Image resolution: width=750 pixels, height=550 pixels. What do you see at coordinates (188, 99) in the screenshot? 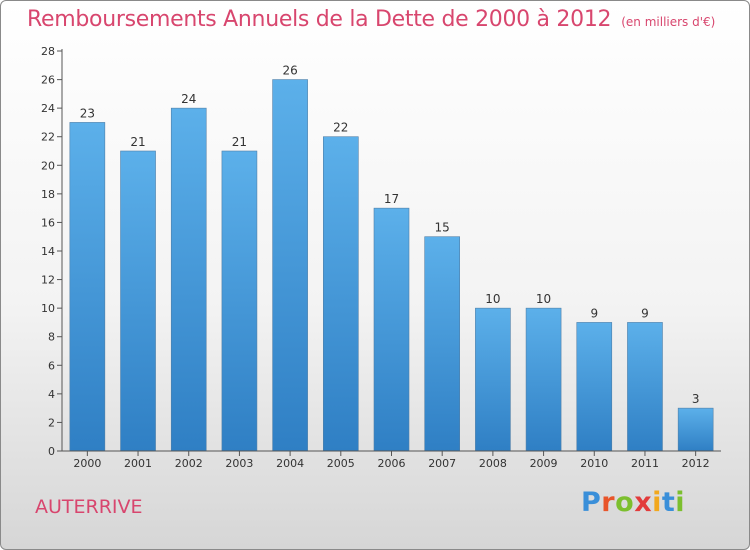
I see `value-label: 24` at bounding box center [188, 99].